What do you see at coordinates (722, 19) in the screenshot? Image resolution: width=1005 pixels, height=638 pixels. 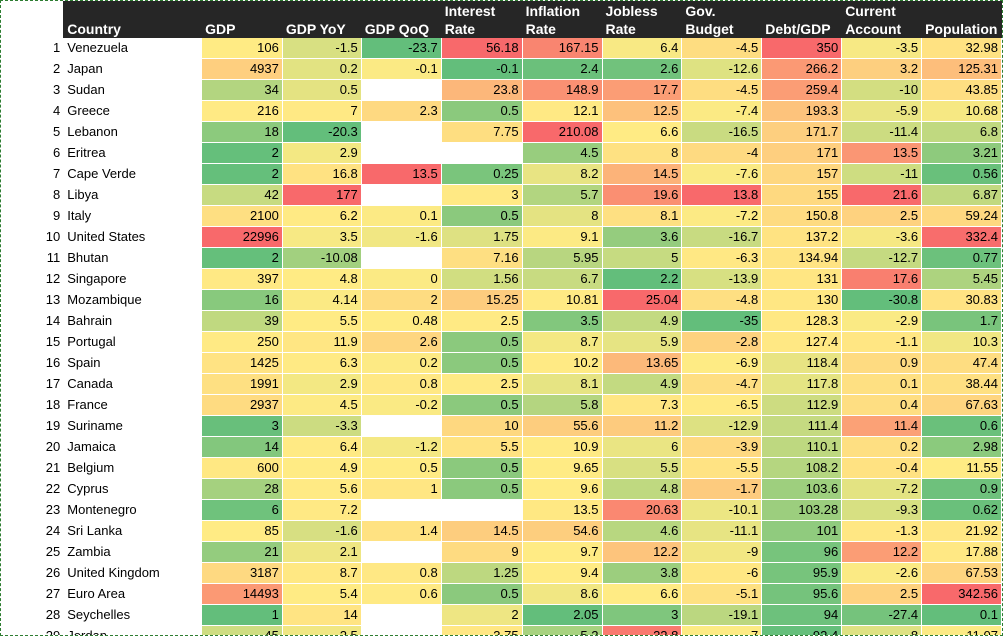 I see `column-header-gov-budget: Gov. Budget` at bounding box center [722, 19].